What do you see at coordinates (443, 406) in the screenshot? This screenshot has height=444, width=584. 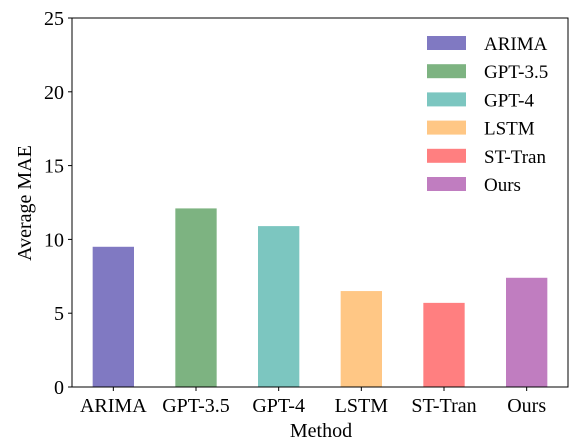 I see `x-tick-label: ST-Tran` at bounding box center [443, 406].